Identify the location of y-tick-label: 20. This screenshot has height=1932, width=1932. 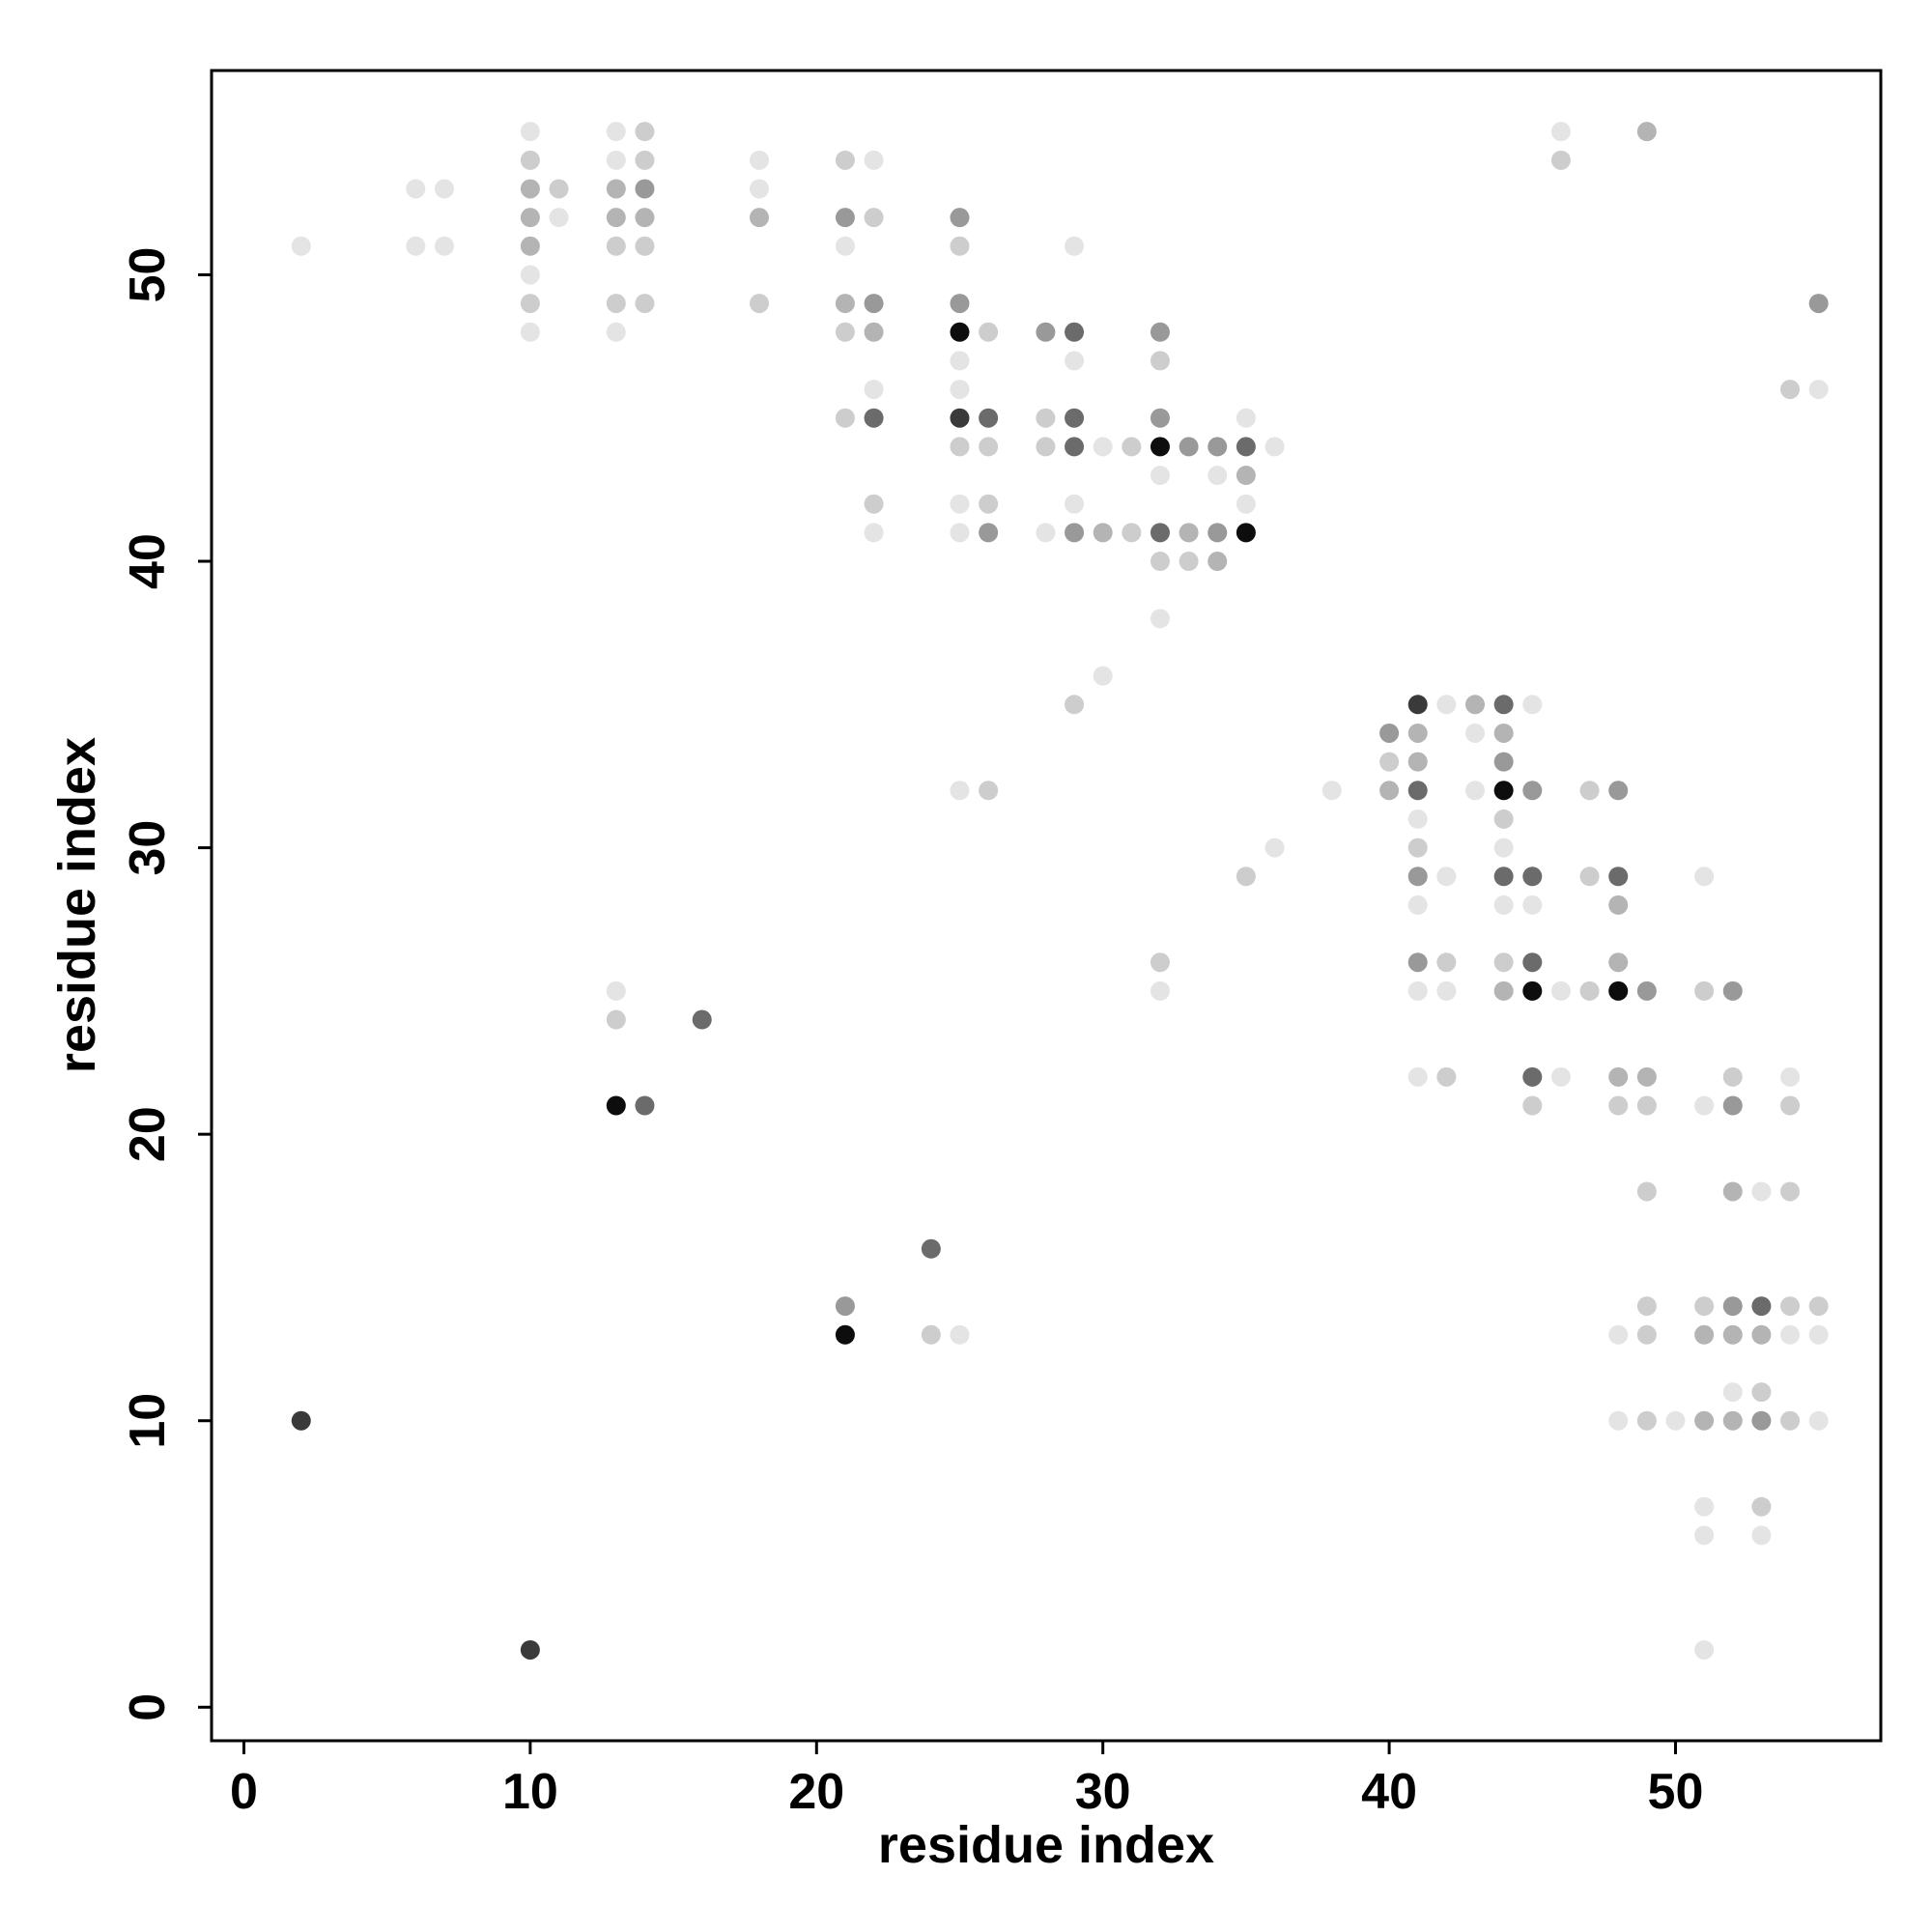
(148, 1134).